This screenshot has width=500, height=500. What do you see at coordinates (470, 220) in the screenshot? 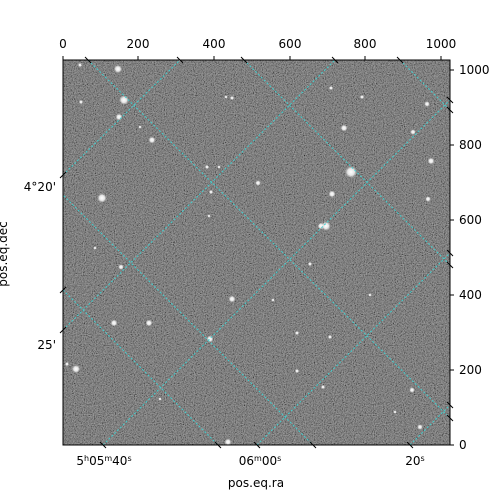
I see `right-tick-label: 600` at bounding box center [470, 220].